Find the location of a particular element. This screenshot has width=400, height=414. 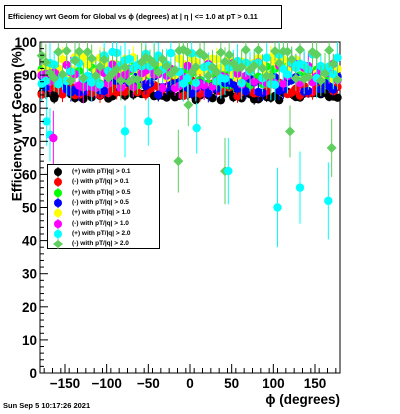

legend-label: (-) with pT/|q| > 1.0 is located at coordinates (100, 223).